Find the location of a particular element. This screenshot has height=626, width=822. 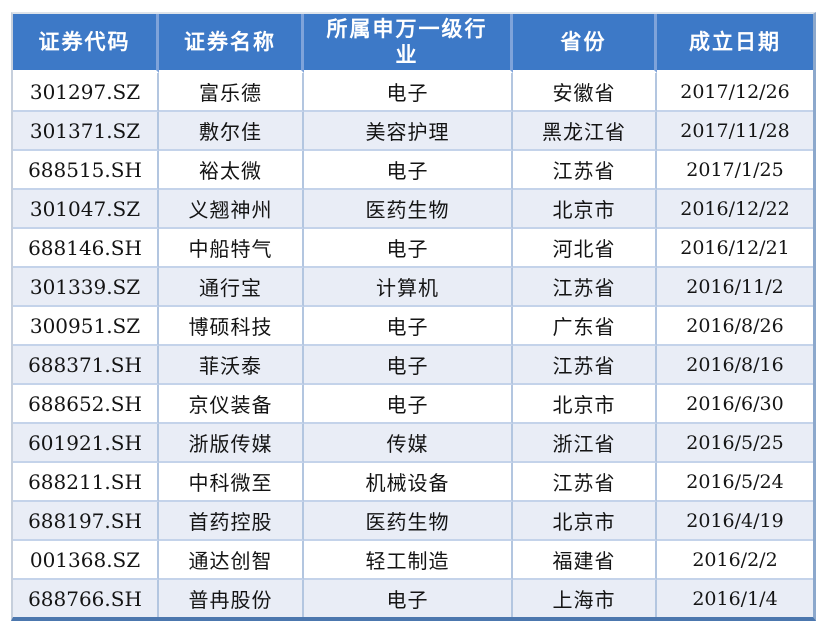

column-header-industry: 所属申万一级行业 is located at coordinates (408, 43).